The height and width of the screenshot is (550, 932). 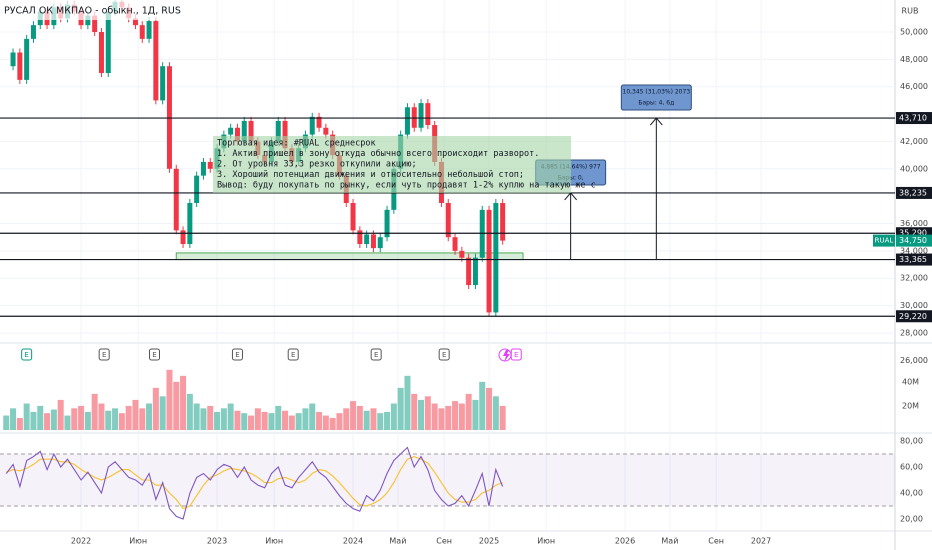 What do you see at coordinates (913, 192) in the screenshot?
I see `level-label: 38,235` at bounding box center [913, 192].